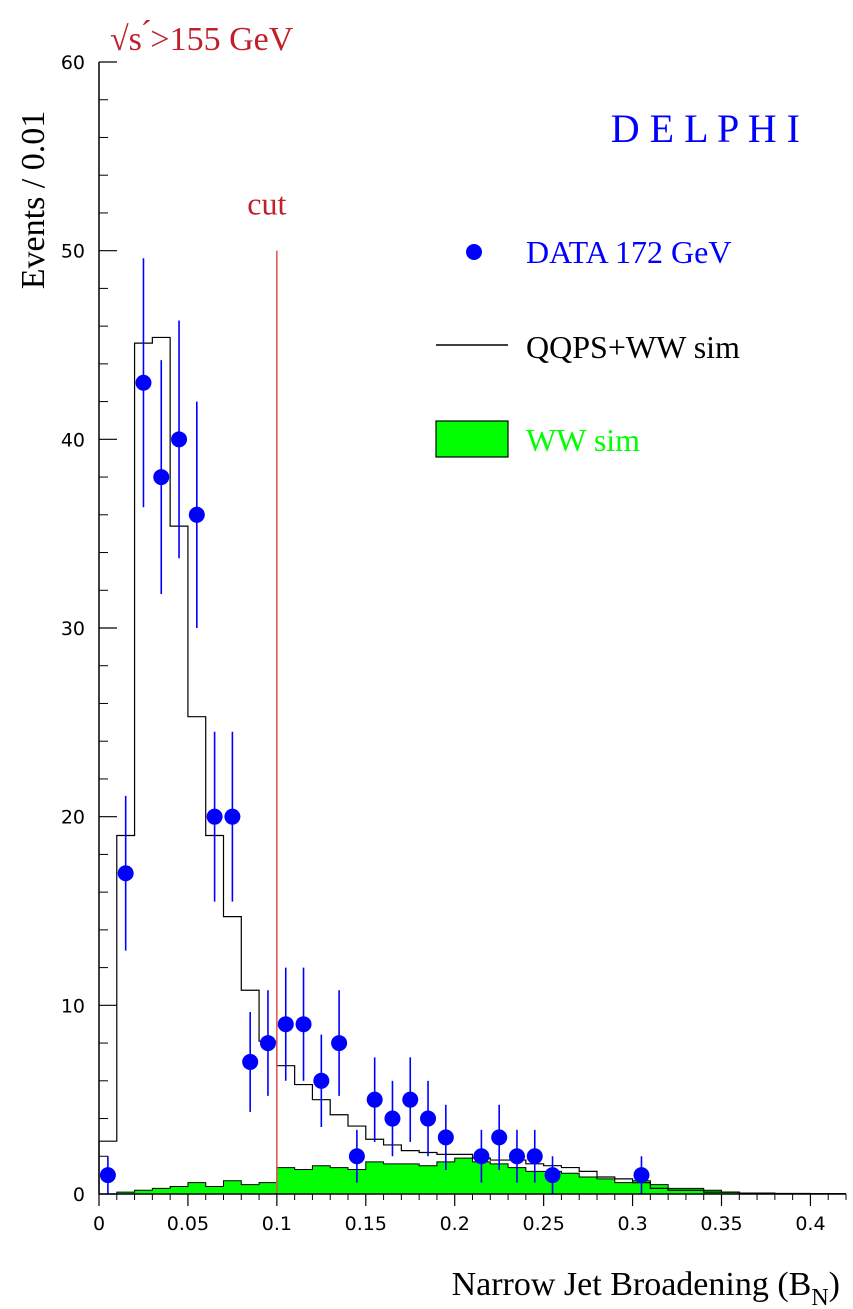  Describe the element at coordinates (474, 252) in the screenshot. I see `legend-data-marker` at that location.